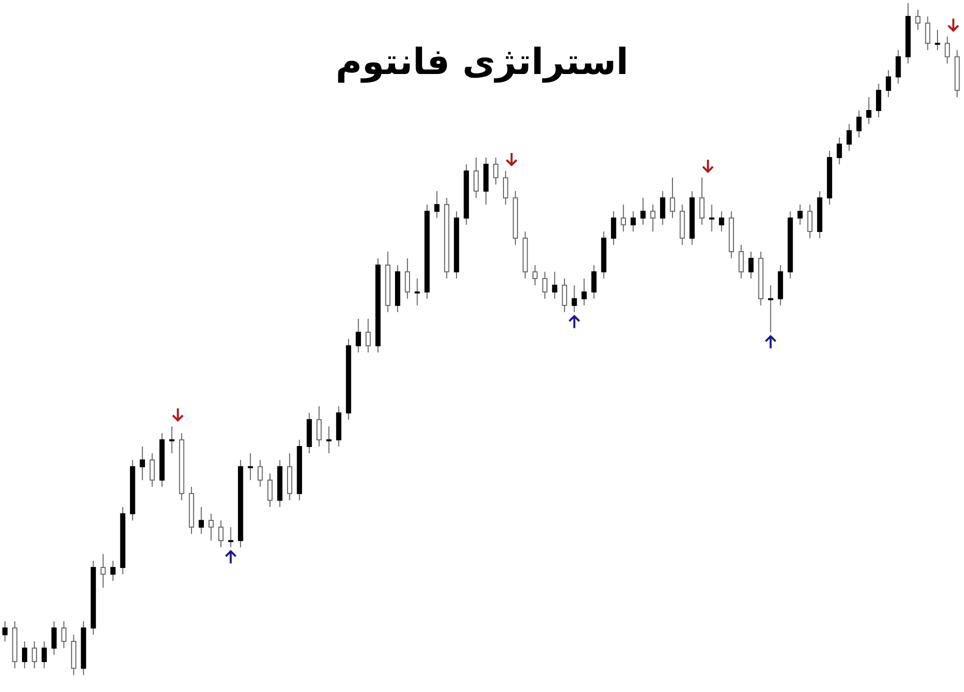  I want to click on text: استراتژی فانتوم, so click(482, 62).